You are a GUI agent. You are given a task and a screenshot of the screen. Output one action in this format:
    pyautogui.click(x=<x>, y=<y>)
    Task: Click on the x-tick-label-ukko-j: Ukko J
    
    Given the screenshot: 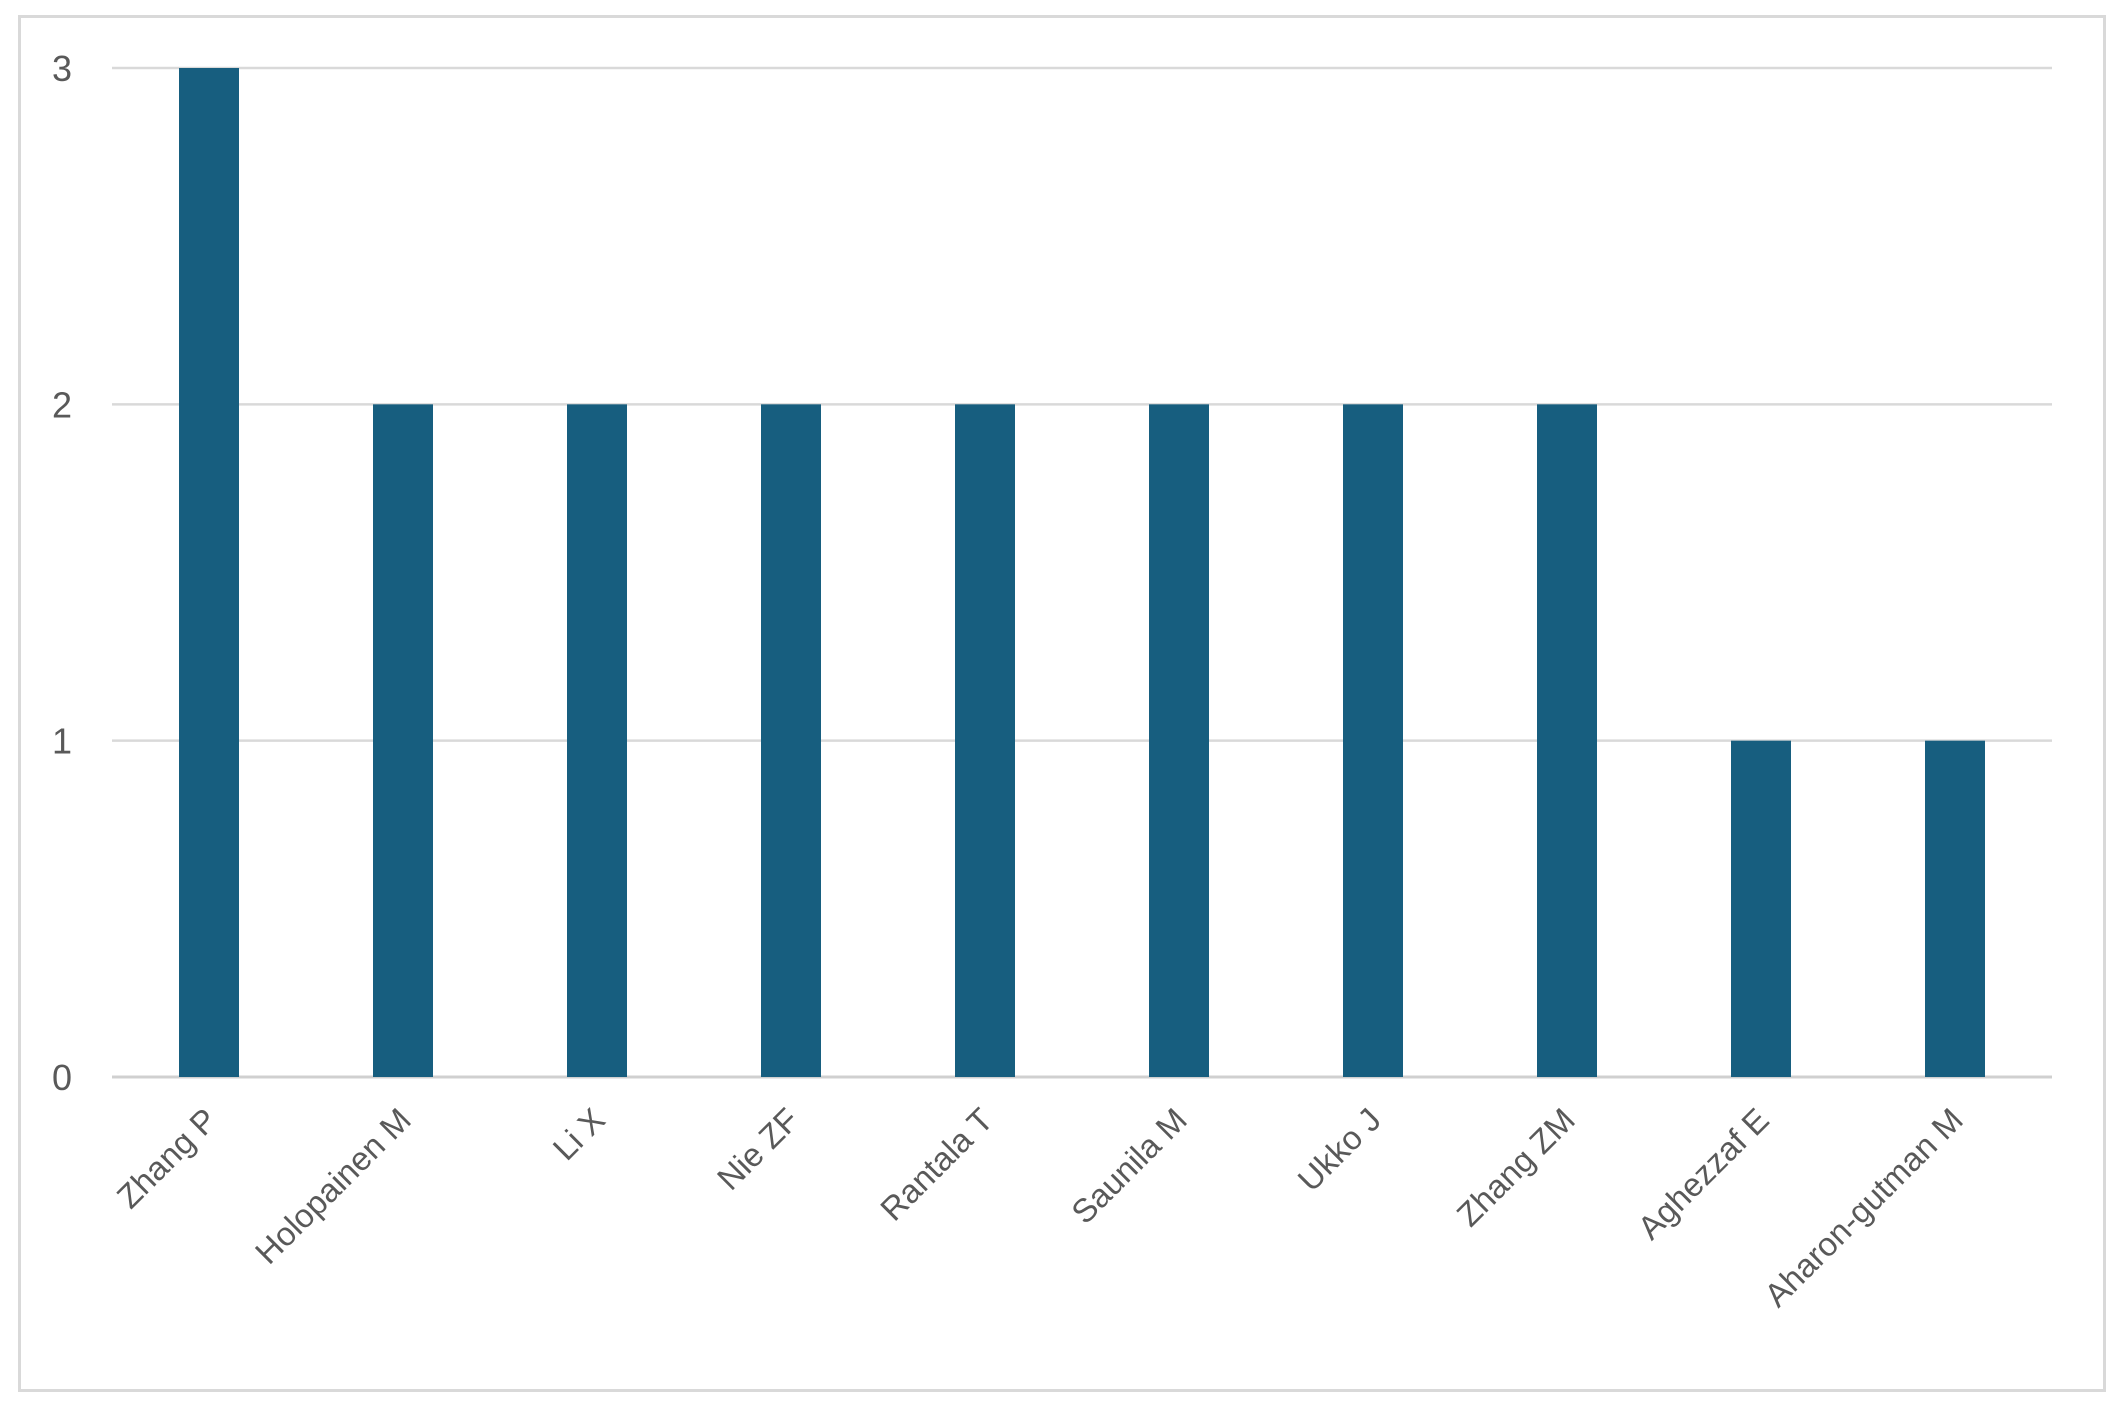 What is the action you would take?
    pyautogui.click(x=1338, y=1149)
    